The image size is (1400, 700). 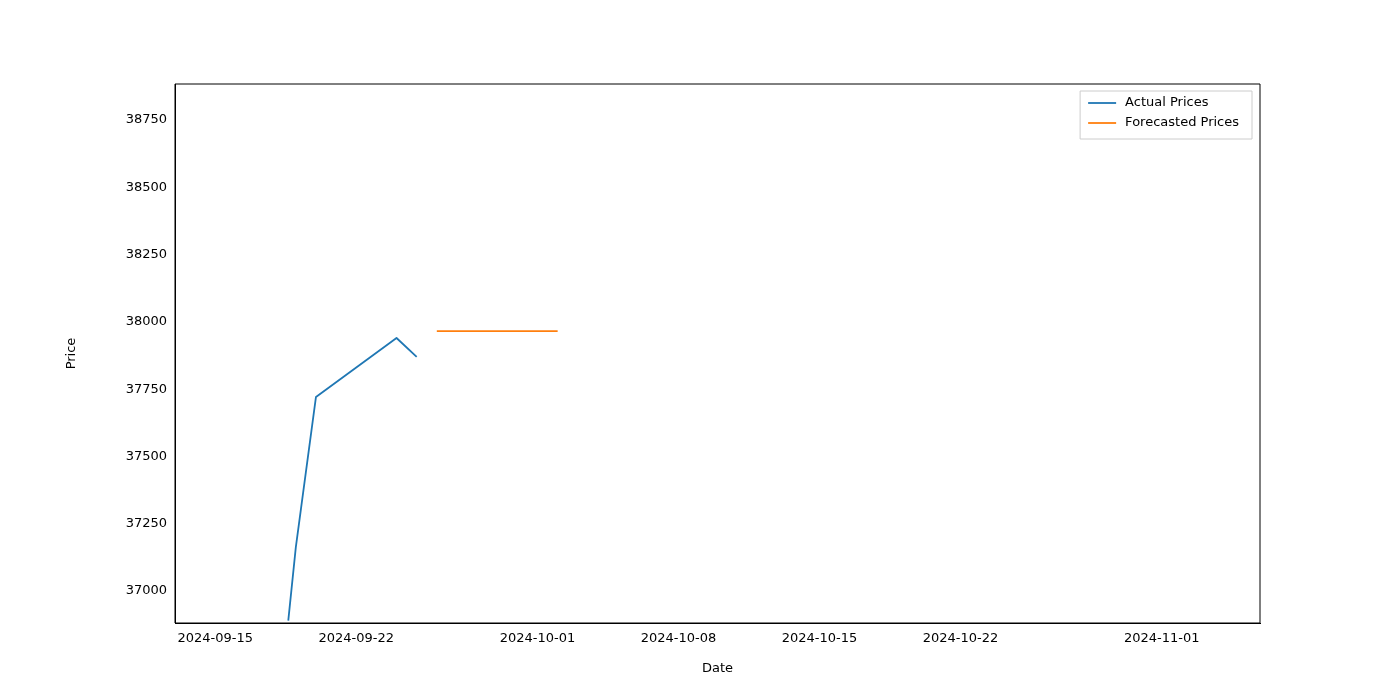 I want to click on x-tick-label: 2024-10-08, so click(x=678, y=638).